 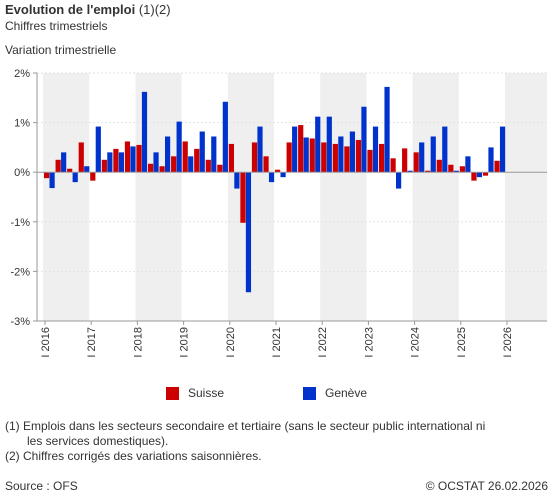 I want to click on bar-geneve-2022-q1, so click(x=329, y=144).